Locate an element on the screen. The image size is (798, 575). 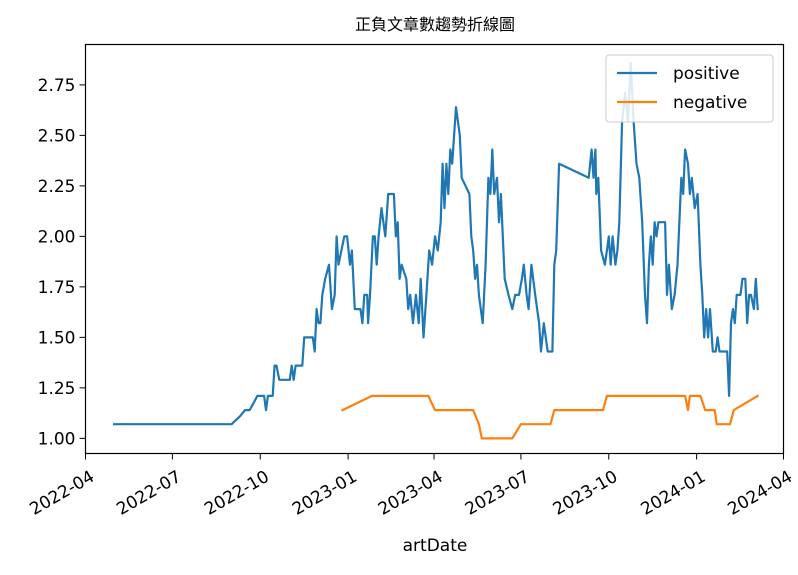
y-tick-label: 1.75 is located at coordinates (57, 288).